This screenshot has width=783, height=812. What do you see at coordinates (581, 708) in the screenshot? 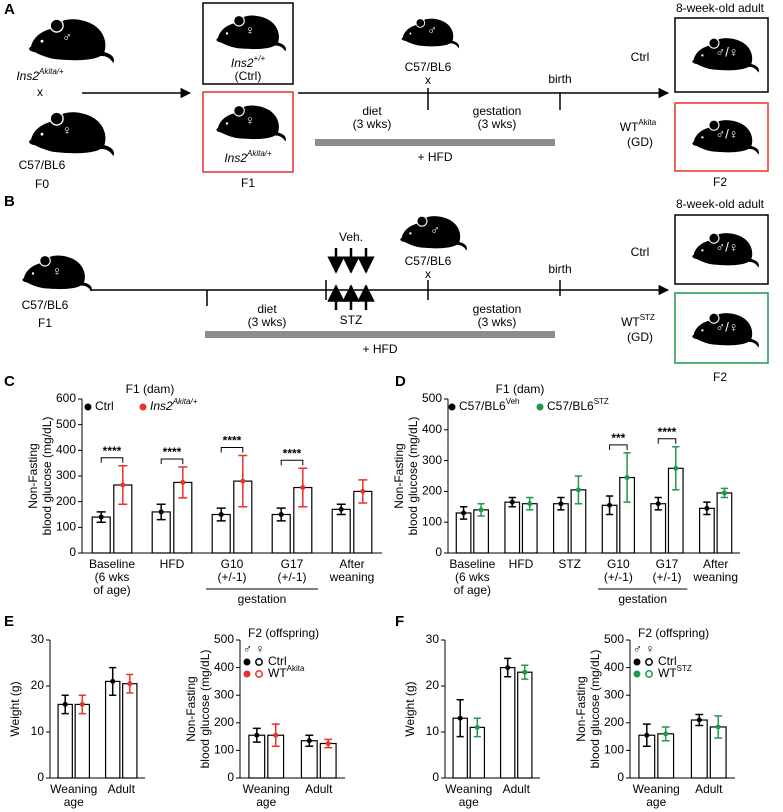
I see `y-axis-label: Non-Fasting` at bounding box center [581, 708].